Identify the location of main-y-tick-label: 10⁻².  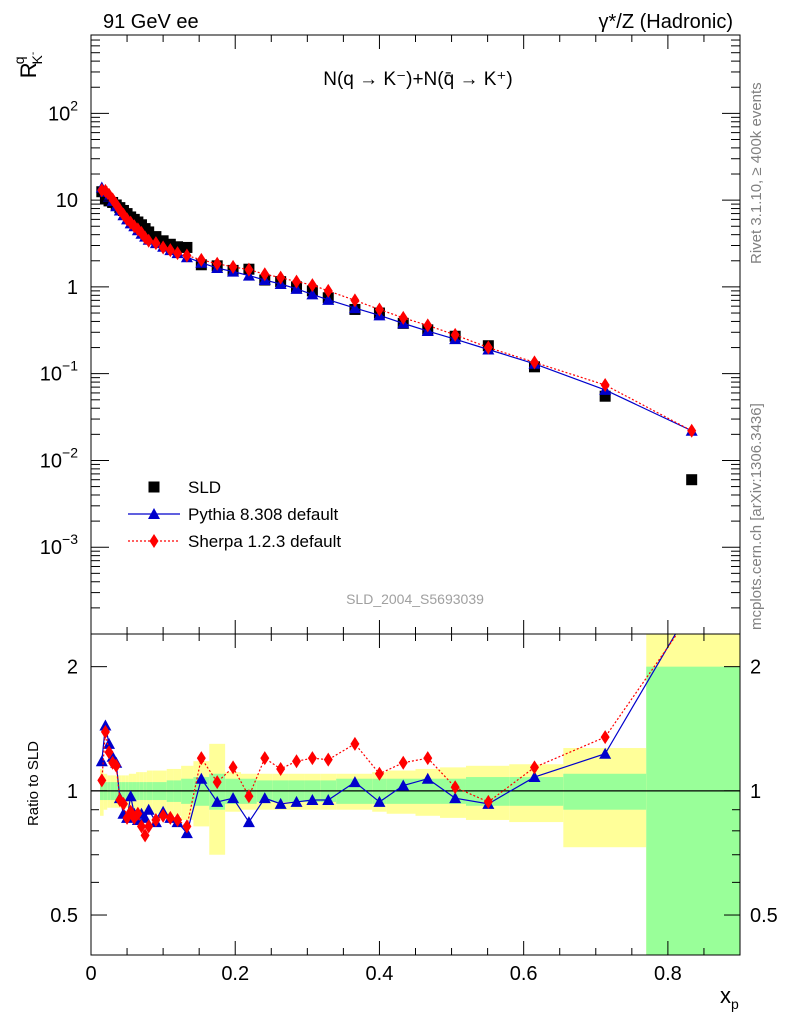
(59, 458).